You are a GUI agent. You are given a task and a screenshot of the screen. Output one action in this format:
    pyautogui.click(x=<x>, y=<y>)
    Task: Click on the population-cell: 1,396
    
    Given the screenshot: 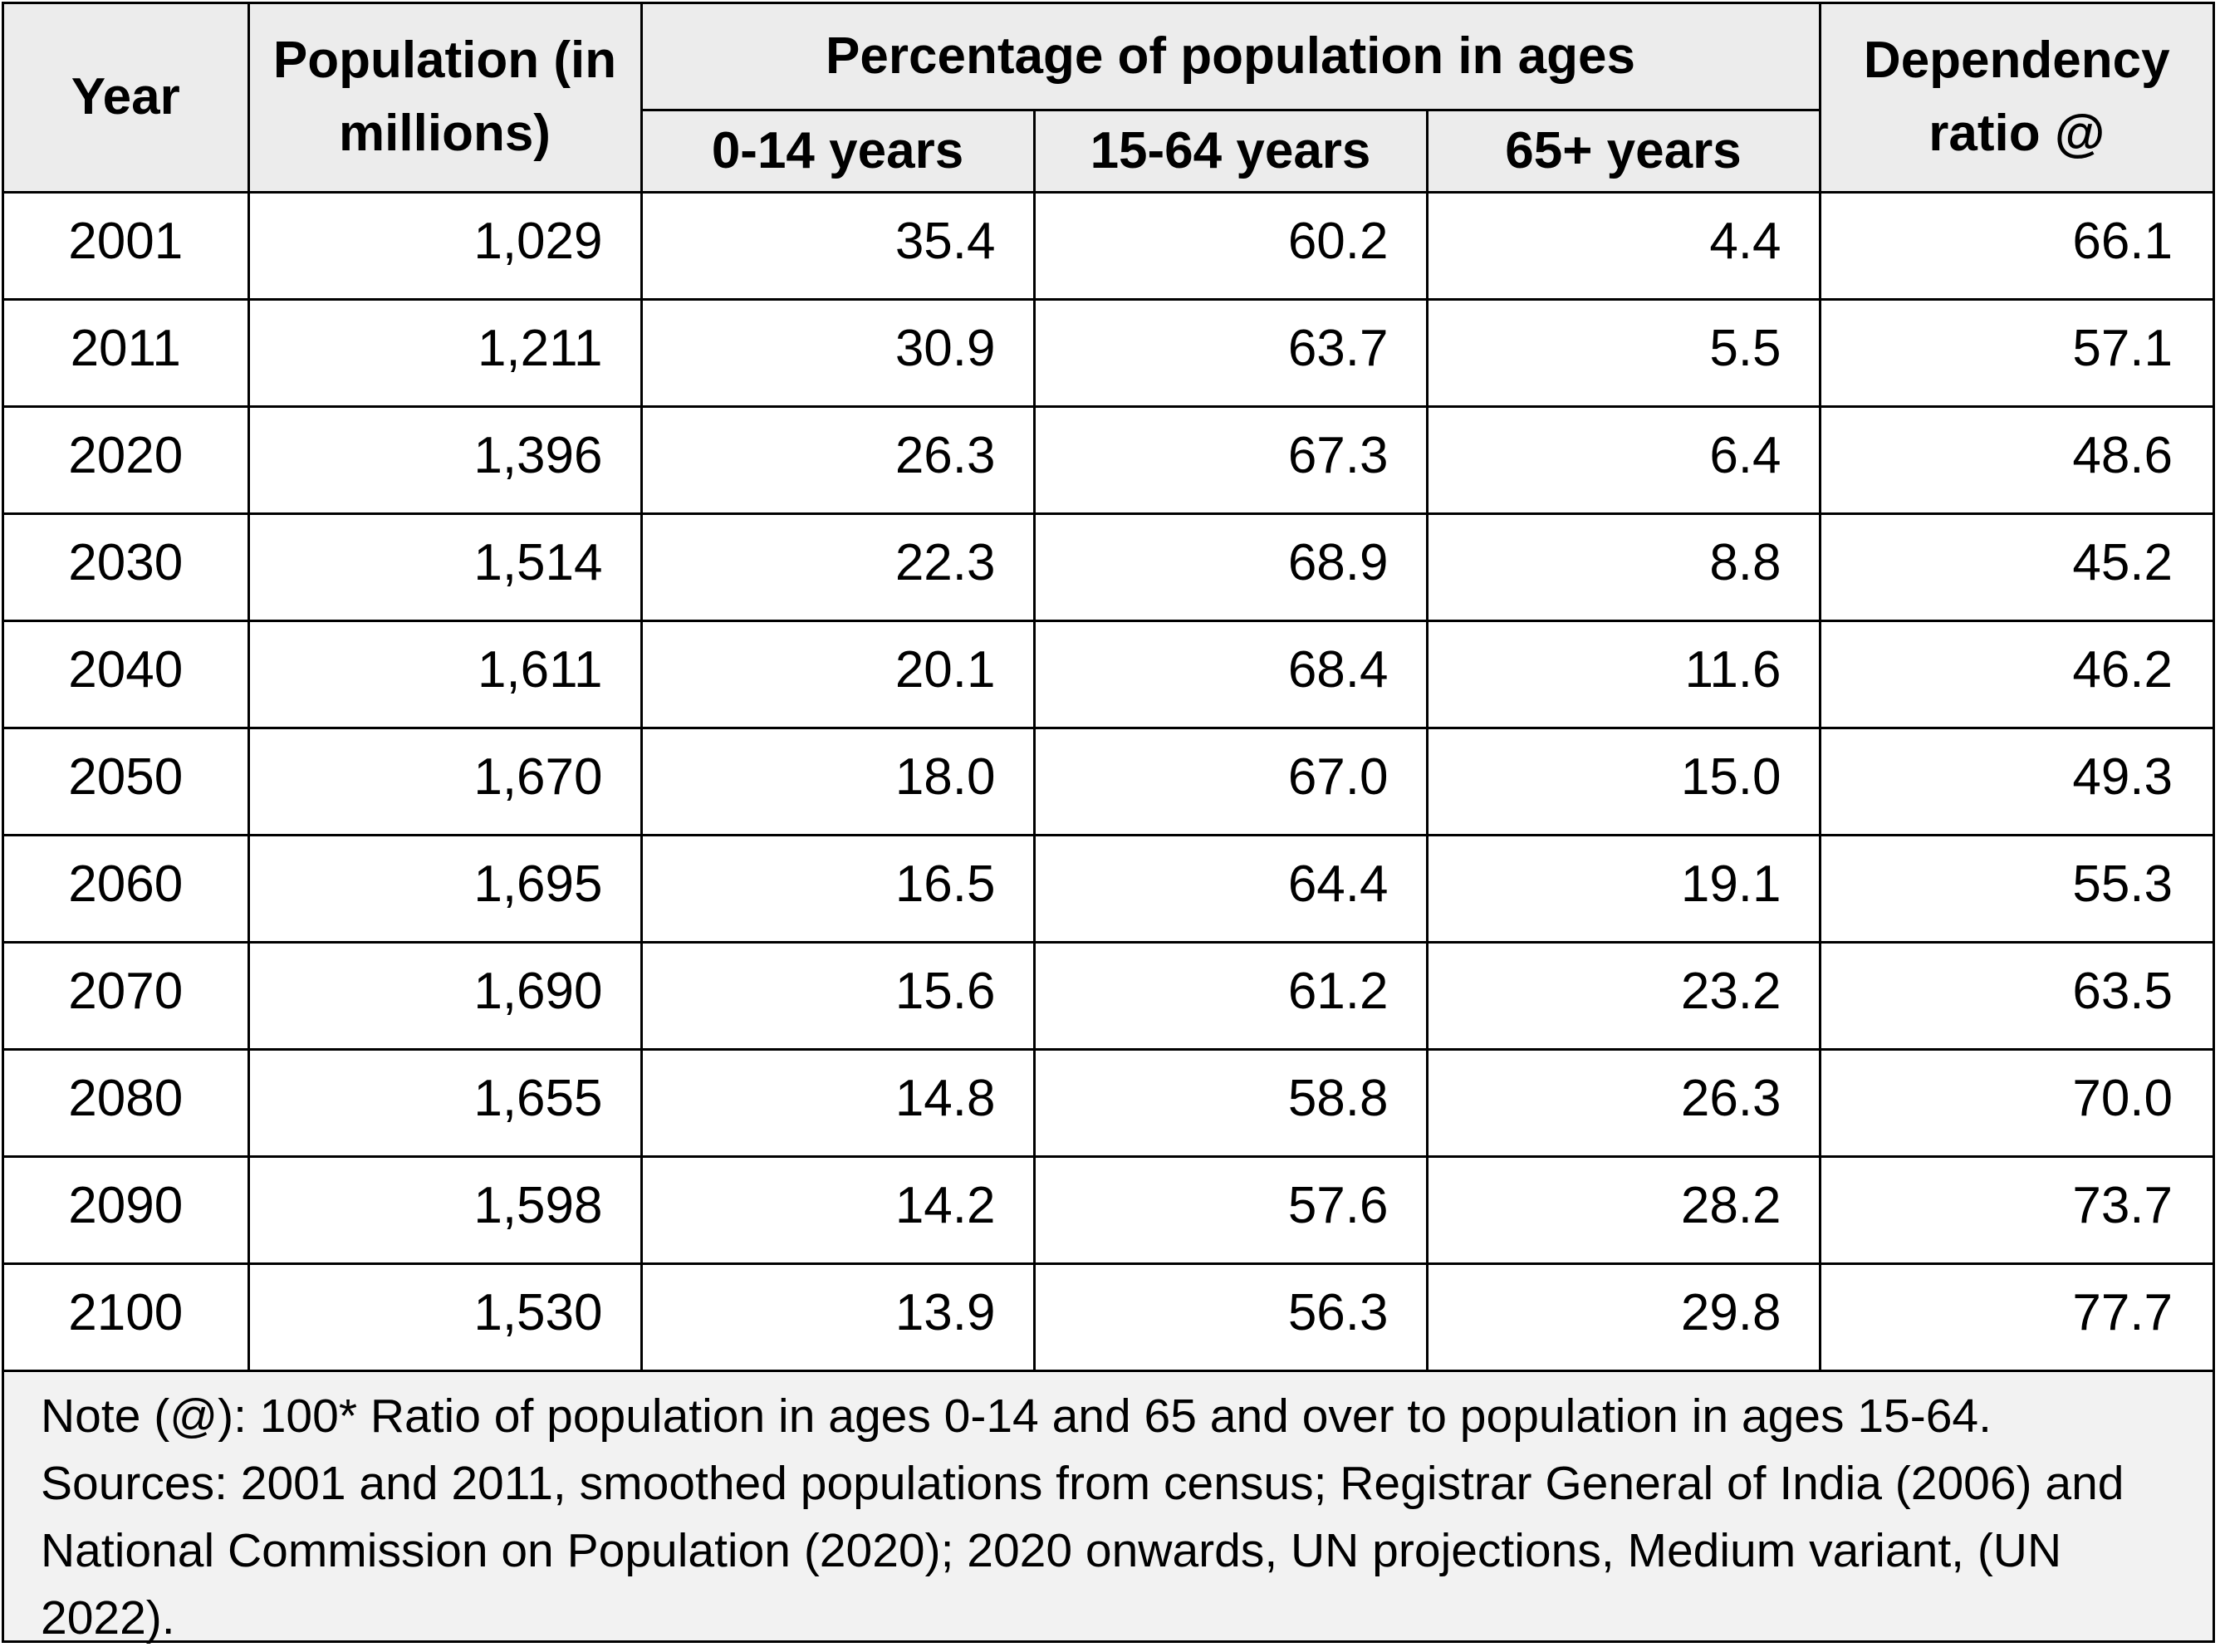 What is the action you would take?
    pyautogui.click(x=445, y=459)
    